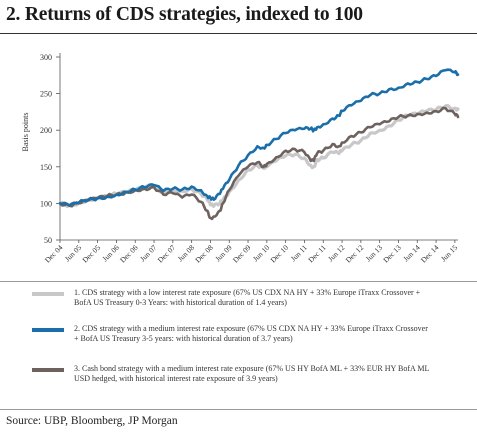 This screenshot has width=477, height=436. Describe the element at coordinates (430, 254) in the screenshot. I see `x-tick-label: Dec 14` at that location.